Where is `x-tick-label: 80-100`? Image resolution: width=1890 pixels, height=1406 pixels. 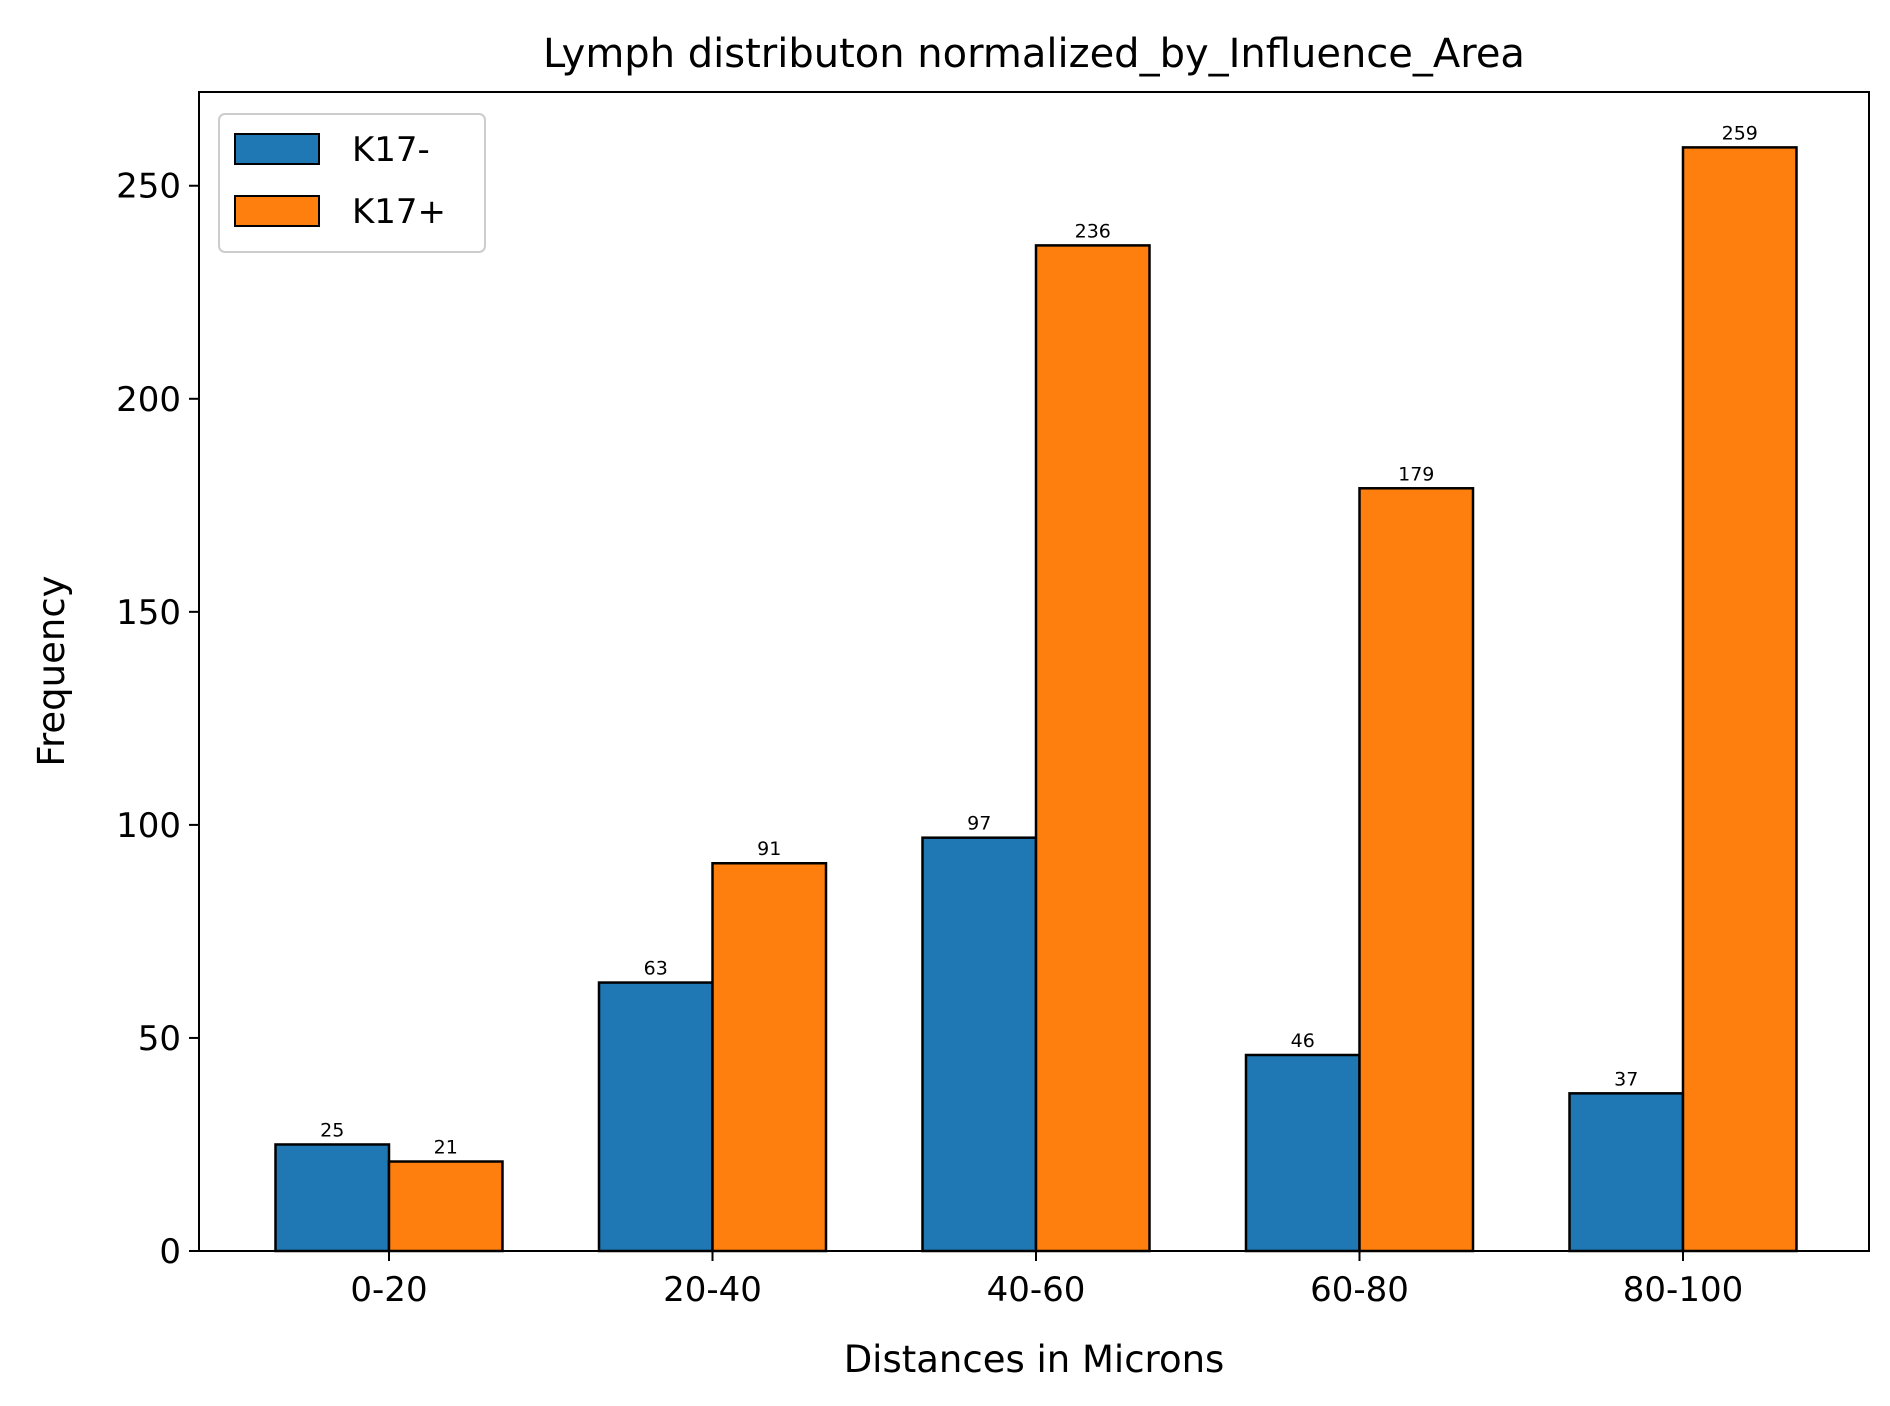 x-tick-label: 80-100 is located at coordinates (1683, 1290).